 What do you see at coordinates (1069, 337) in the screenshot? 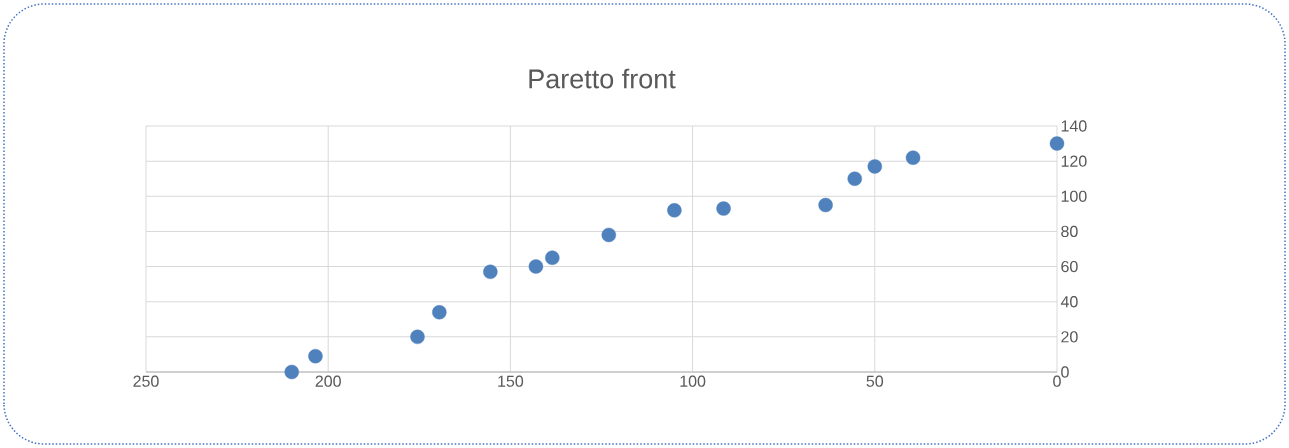
I see `y-tick-label: 20` at bounding box center [1069, 337].